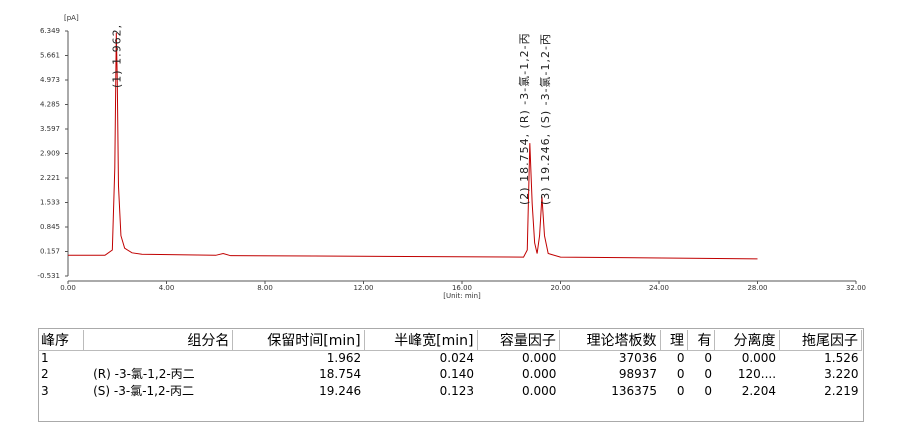  What do you see at coordinates (674, 340) in the screenshot?
I see `column-header: 理` at bounding box center [674, 340].